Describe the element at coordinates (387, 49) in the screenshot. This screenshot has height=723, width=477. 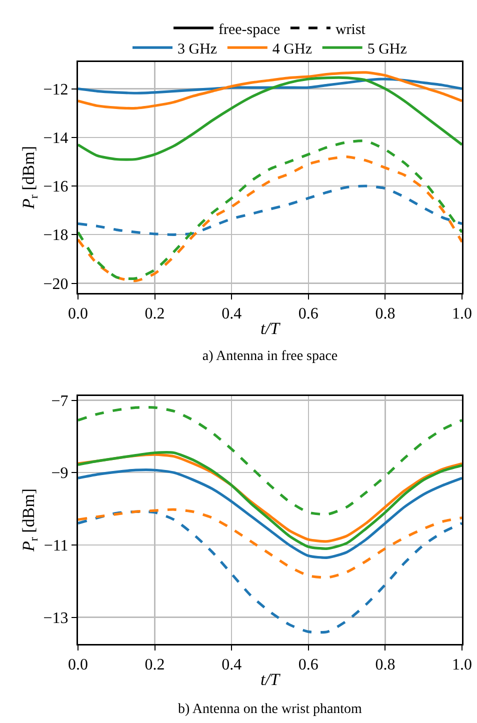
I see `legend-label: 5 GHz` at that location.